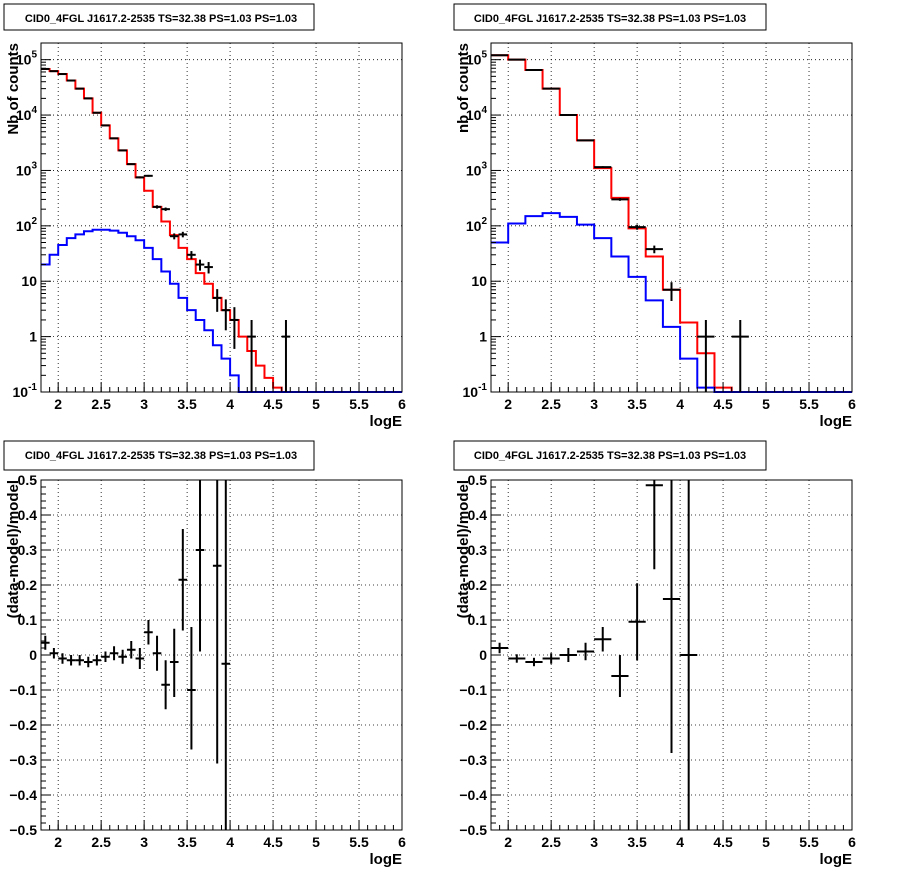  I want to click on y-tick-label: −0.2, so click(23, 725).